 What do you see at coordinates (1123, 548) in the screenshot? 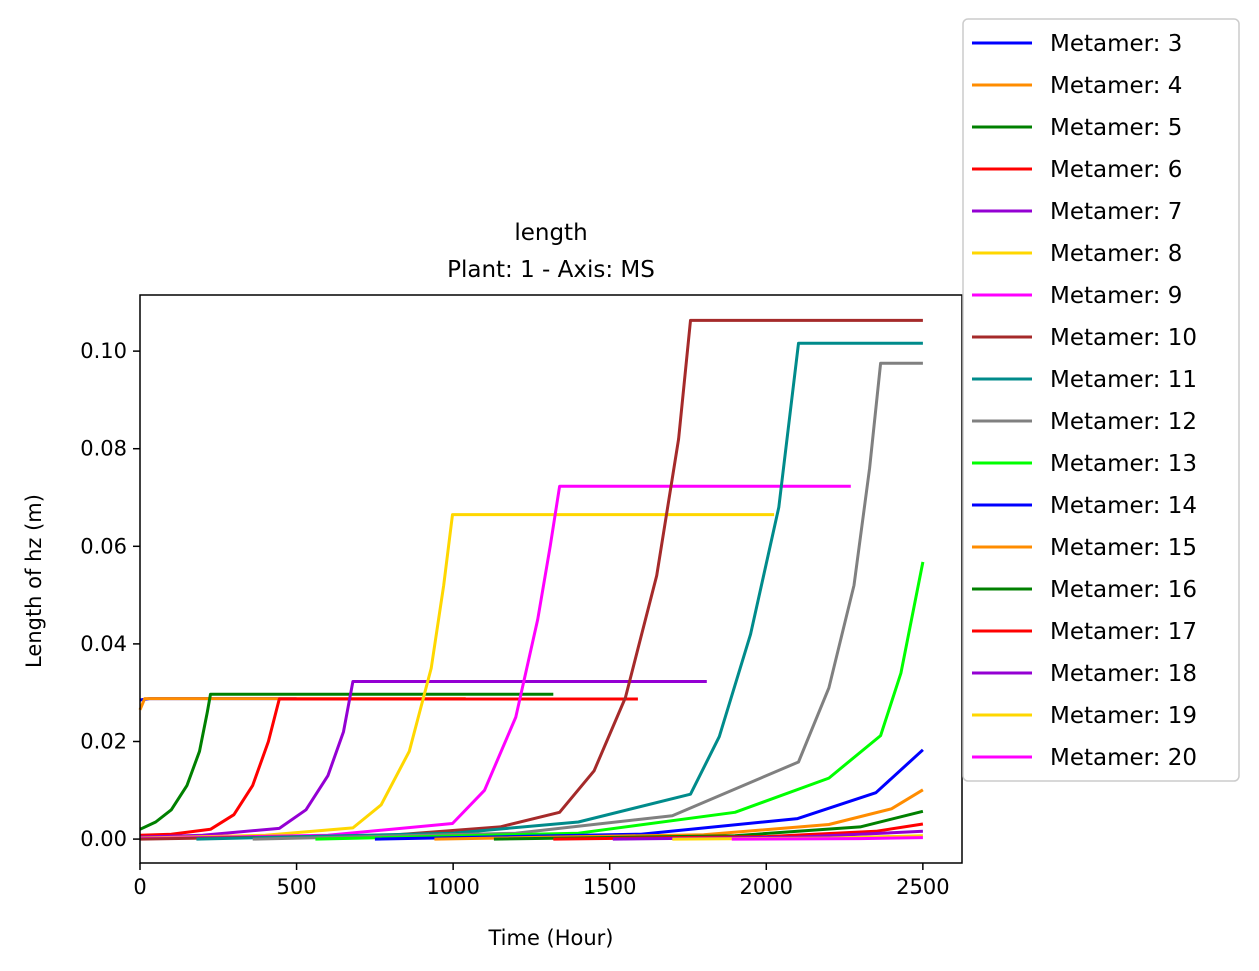
I see `legend-entry-label: Metamer: 15` at bounding box center [1123, 548].